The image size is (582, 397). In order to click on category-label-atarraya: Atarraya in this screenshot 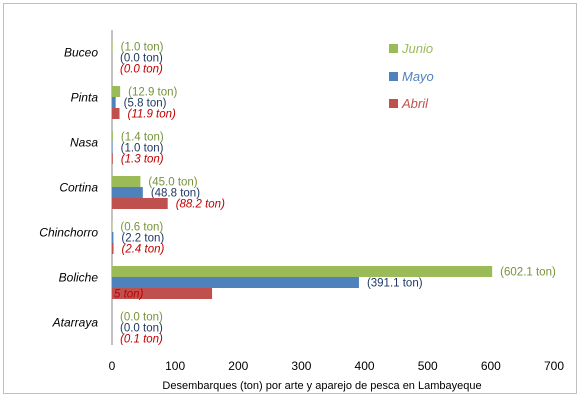, I will do `click(75, 323)`.